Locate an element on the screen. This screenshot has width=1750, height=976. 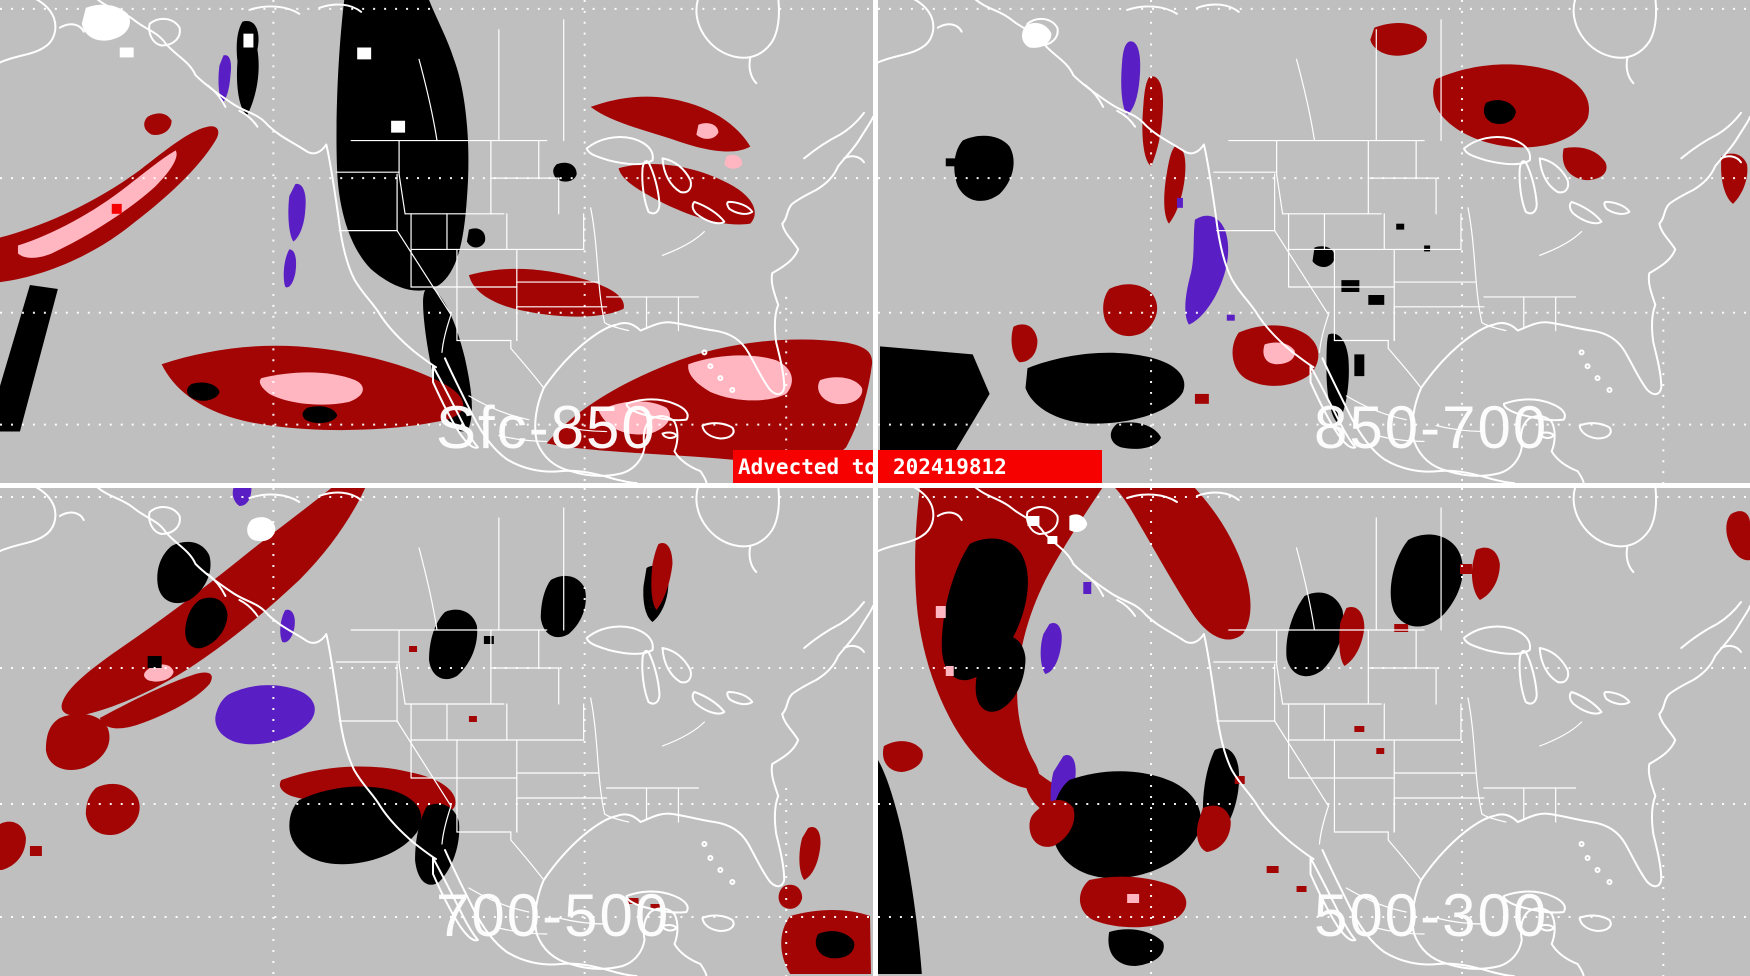
banner-advected-to-label: Advected to is located at coordinates (805, 466).